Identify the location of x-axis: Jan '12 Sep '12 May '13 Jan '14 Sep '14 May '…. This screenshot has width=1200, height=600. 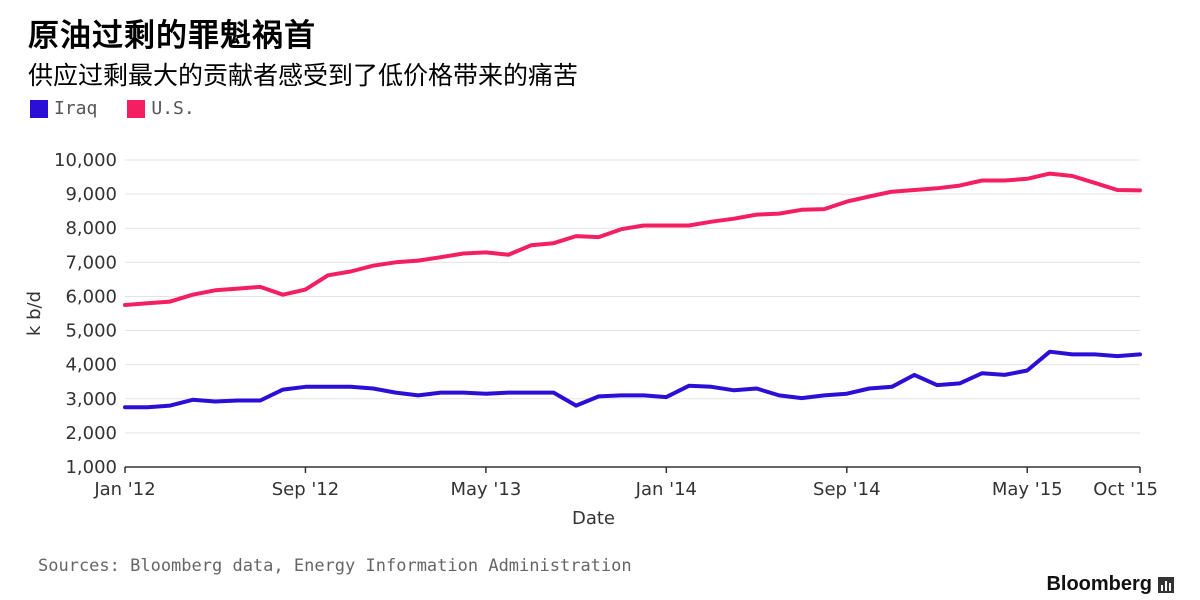
(625, 483).